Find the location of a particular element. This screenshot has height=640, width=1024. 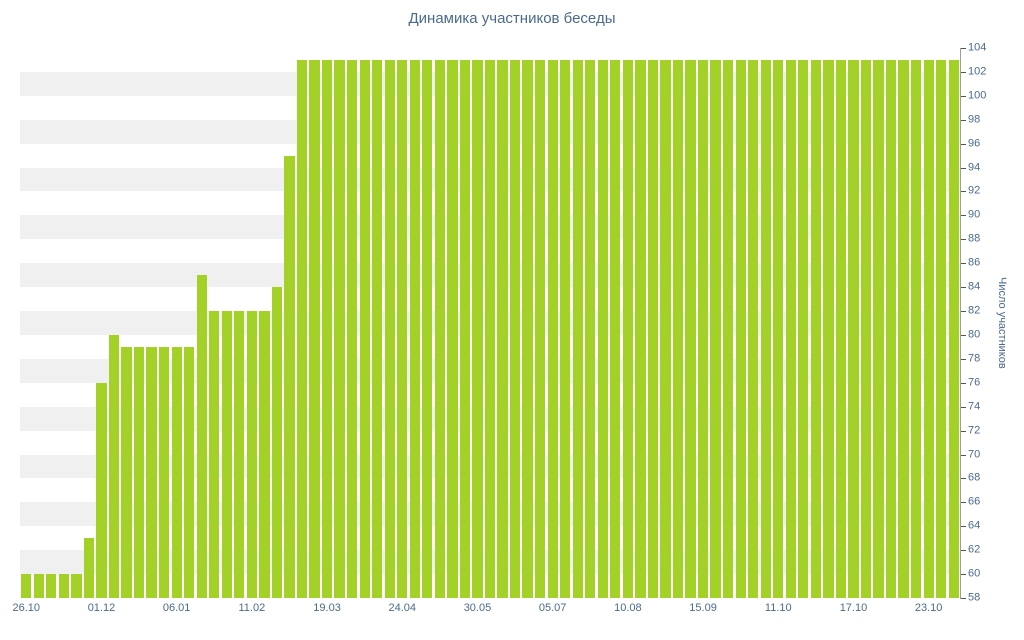

chart-title: Динамика участников беседы is located at coordinates (512, 18).